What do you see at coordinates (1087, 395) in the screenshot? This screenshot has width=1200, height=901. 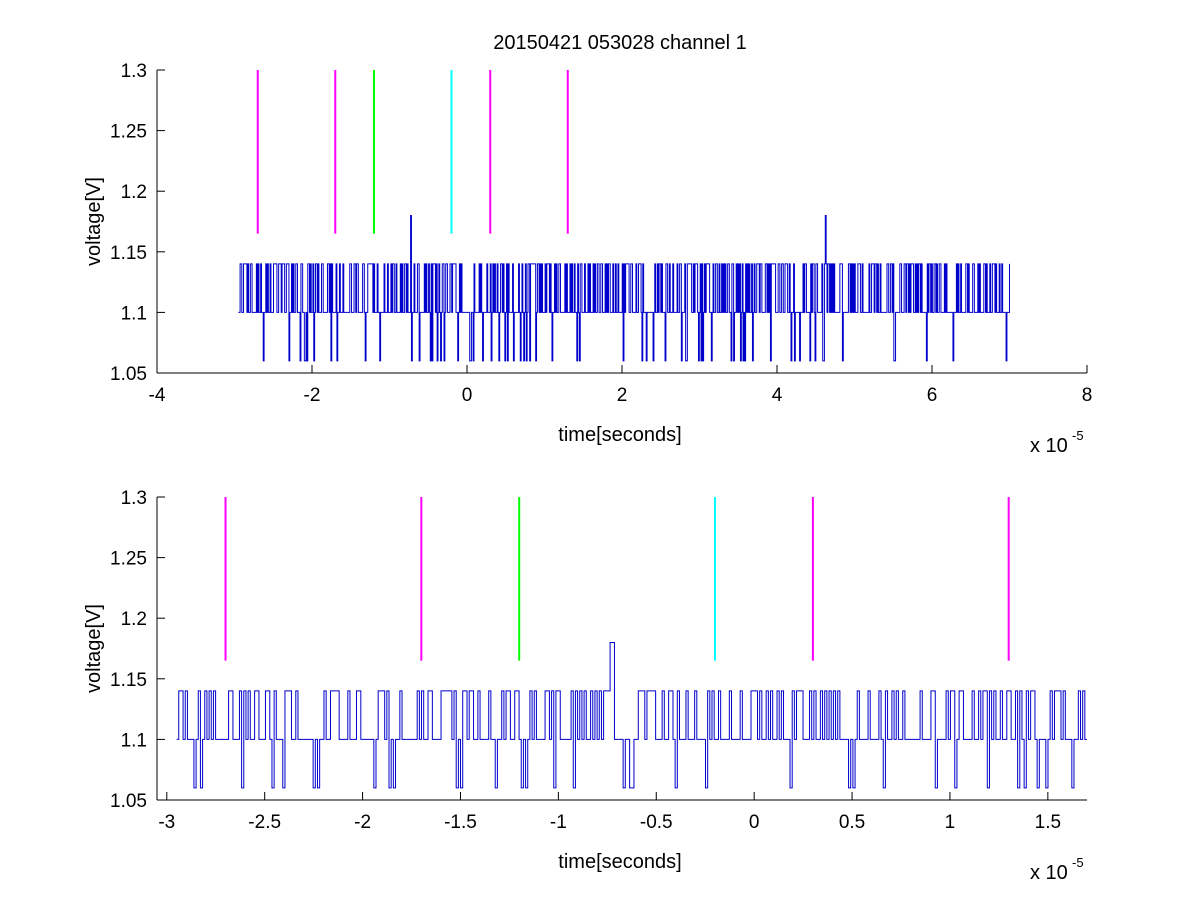 I see `x-tick-label: 8` at bounding box center [1087, 395].